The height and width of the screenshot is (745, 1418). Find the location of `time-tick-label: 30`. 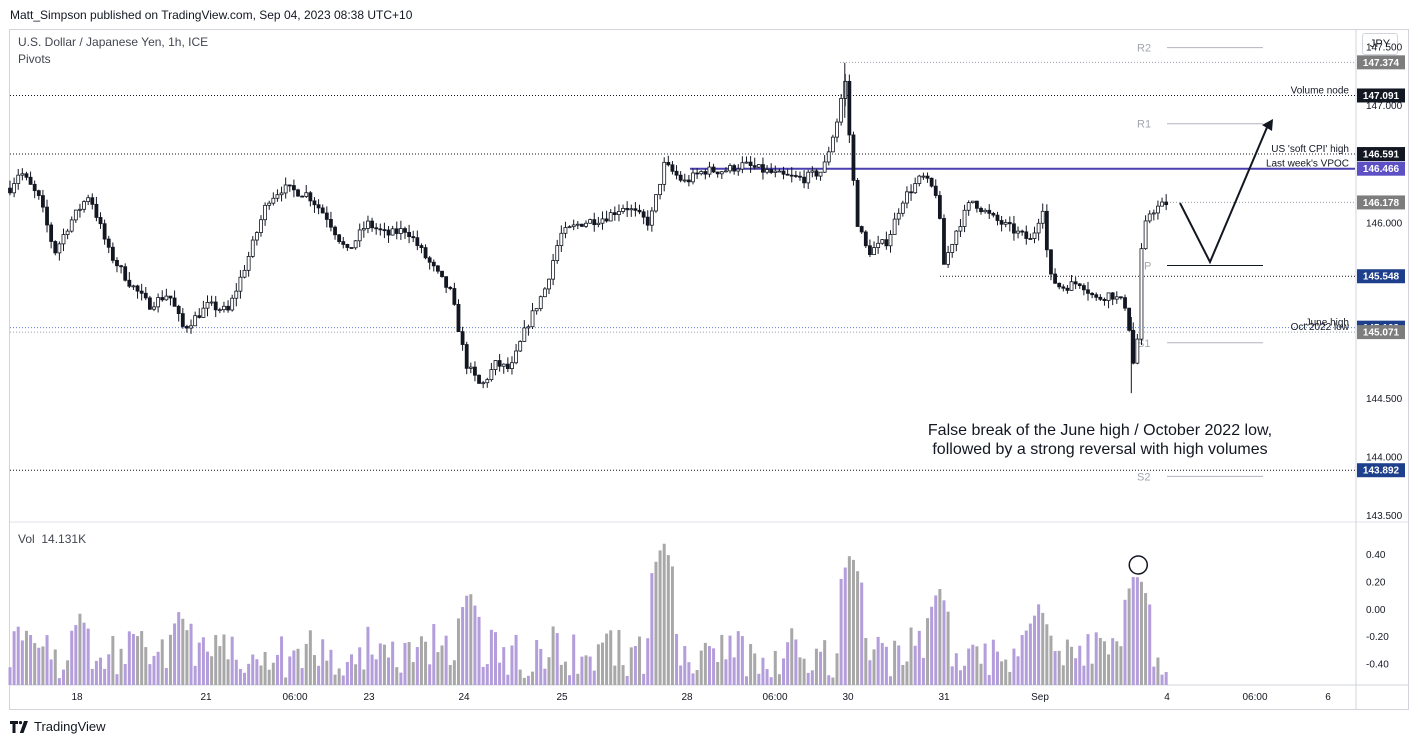

time-tick-label: 30 is located at coordinates (848, 697).